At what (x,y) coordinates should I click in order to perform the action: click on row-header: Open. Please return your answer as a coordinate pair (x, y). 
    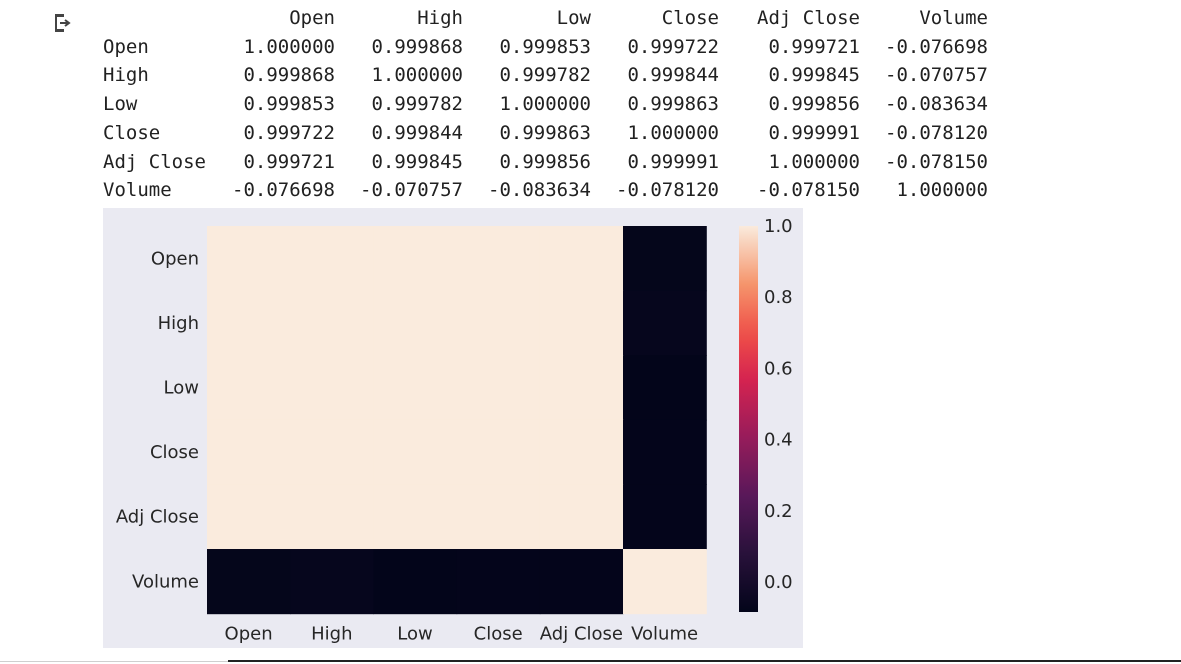
    Looking at the image, I should click on (126, 46).